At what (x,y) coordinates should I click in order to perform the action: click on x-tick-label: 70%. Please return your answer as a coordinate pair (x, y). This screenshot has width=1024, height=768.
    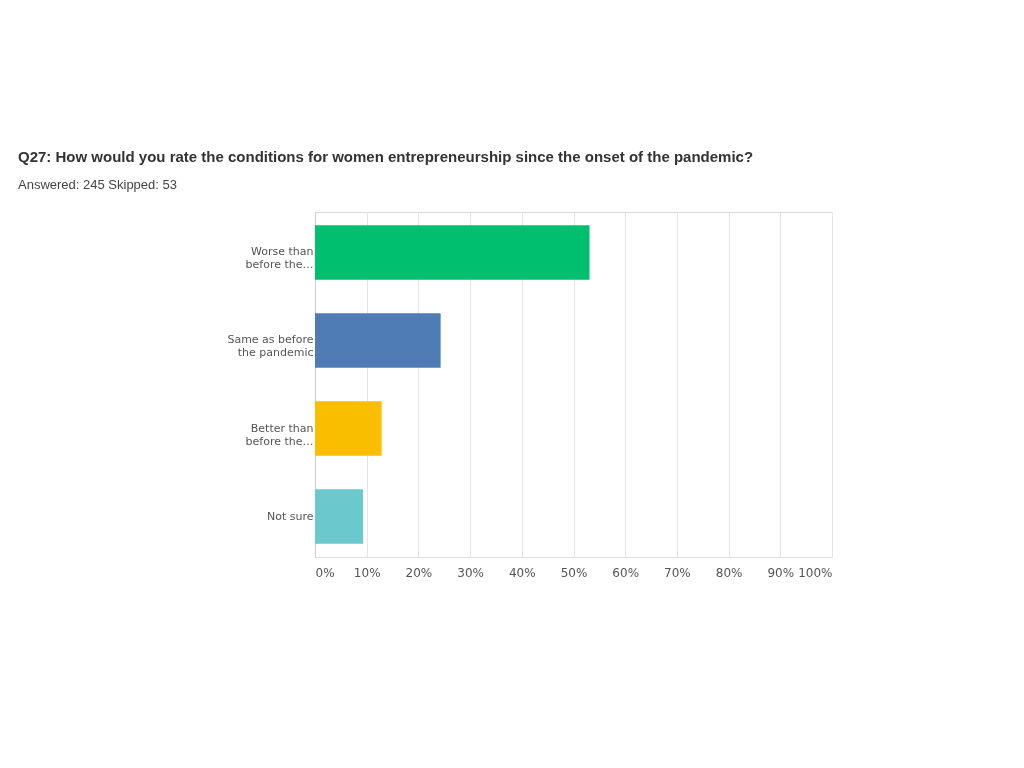
    Looking at the image, I should click on (677, 572).